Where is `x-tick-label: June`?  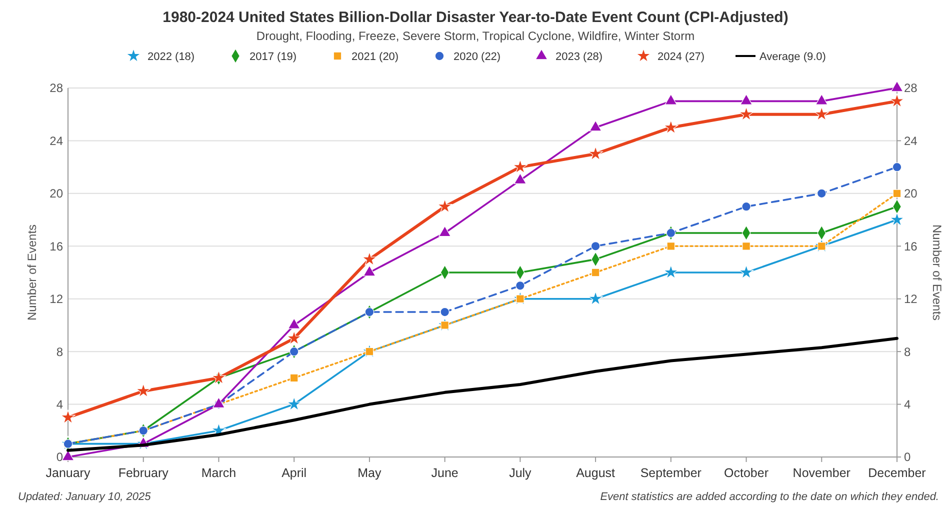 x-tick-label: June is located at coordinates (444, 473).